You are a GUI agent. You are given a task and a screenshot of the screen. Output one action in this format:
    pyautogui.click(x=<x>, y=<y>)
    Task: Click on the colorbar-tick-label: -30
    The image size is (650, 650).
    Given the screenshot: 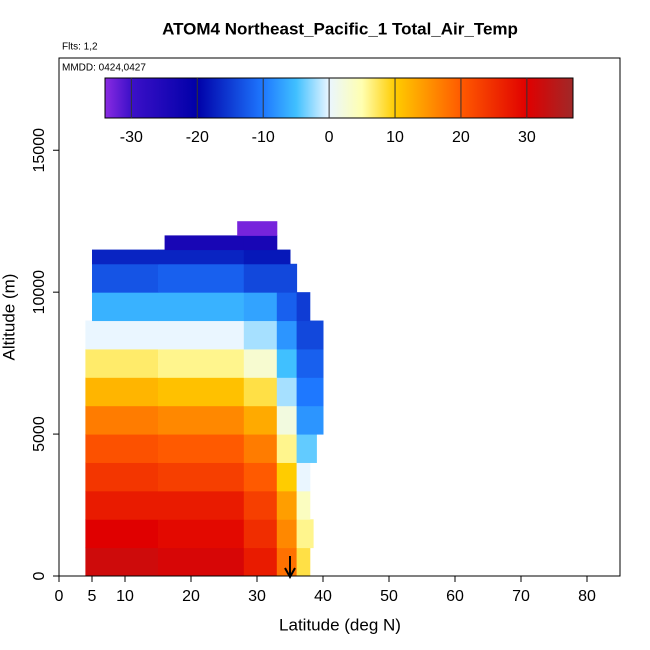 What is the action you would take?
    pyautogui.click(x=131, y=137)
    